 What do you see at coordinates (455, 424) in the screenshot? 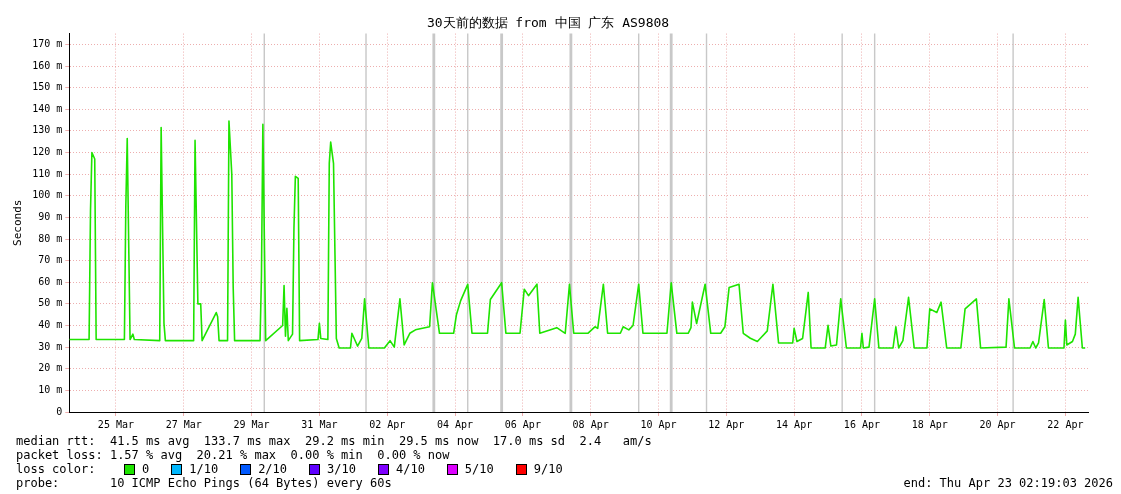
I see `x-tick-label: 04 Apr` at bounding box center [455, 424].